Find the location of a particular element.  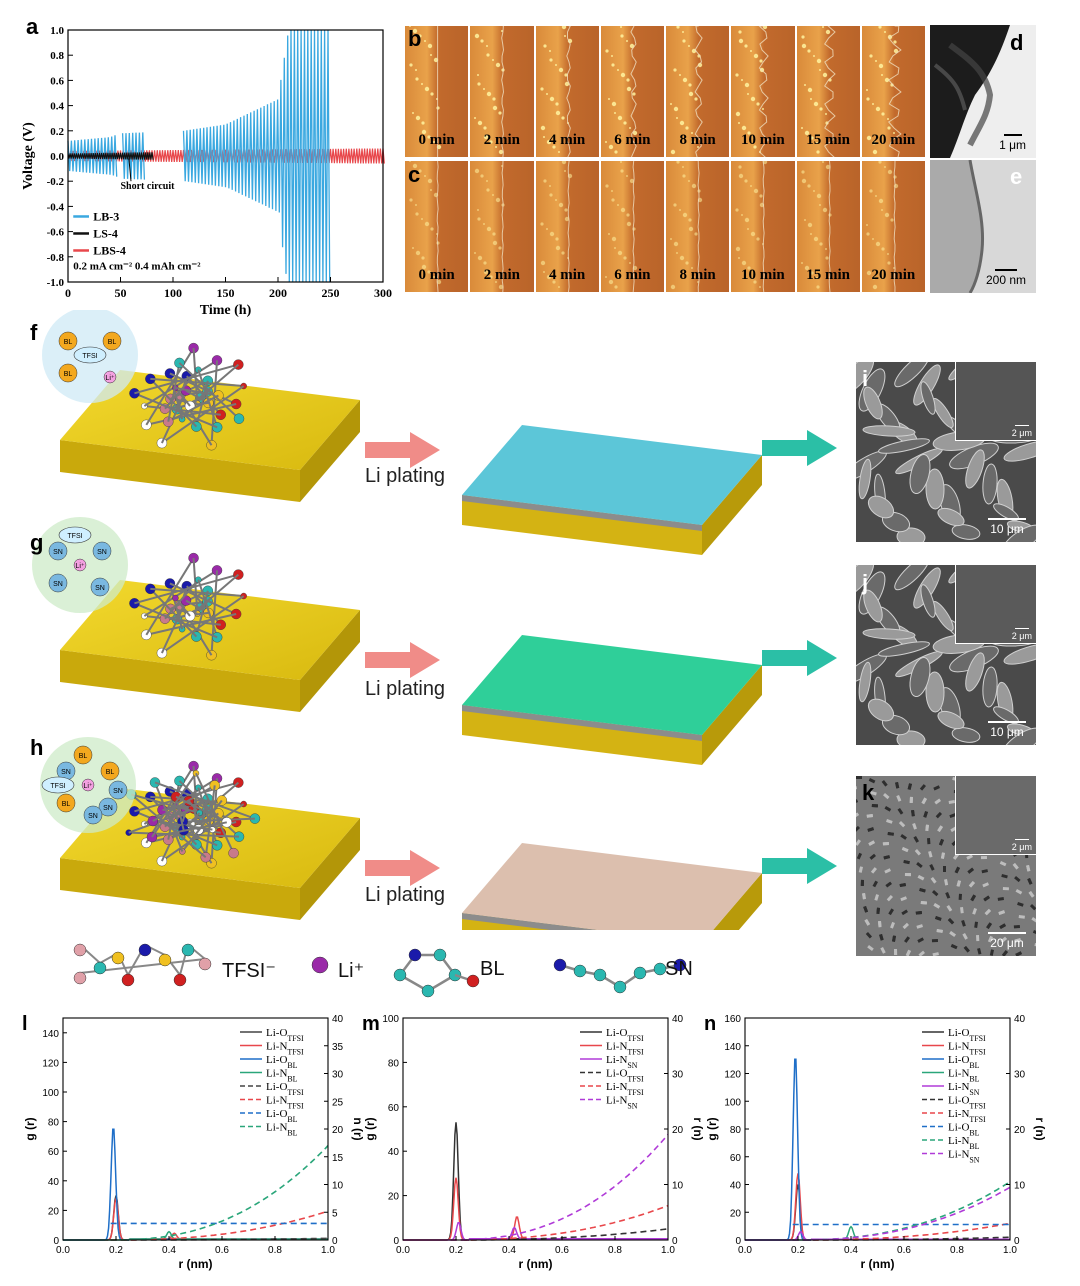

legend-bl-label: BL is located at coordinates (492, 969).